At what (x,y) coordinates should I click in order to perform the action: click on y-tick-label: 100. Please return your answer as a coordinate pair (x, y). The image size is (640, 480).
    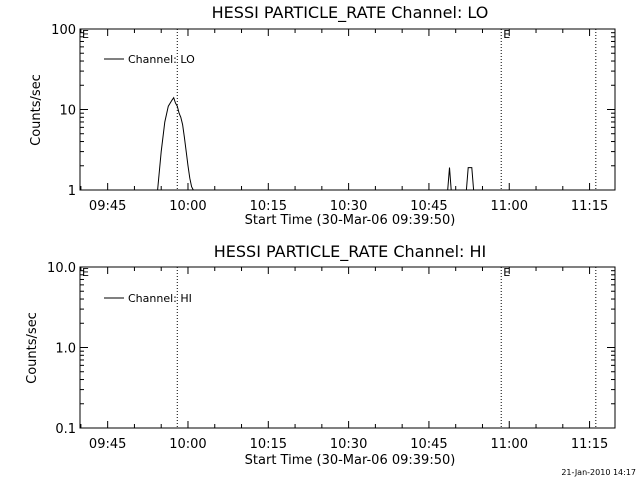
    Looking at the image, I should click on (63, 30).